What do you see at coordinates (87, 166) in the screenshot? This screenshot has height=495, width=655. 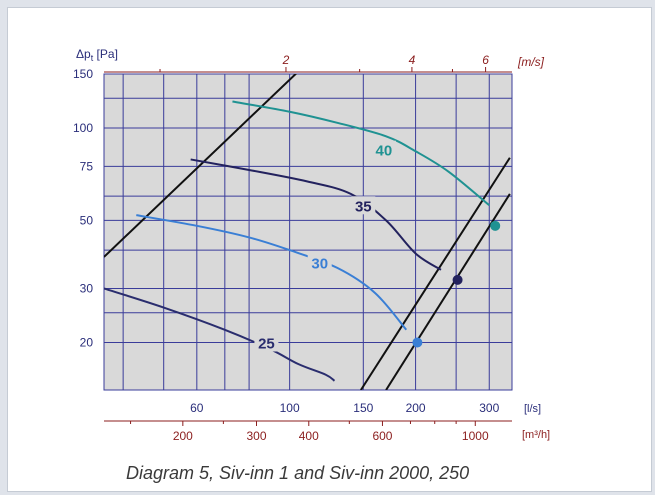 I see `y-tick-label: 75` at bounding box center [87, 166].